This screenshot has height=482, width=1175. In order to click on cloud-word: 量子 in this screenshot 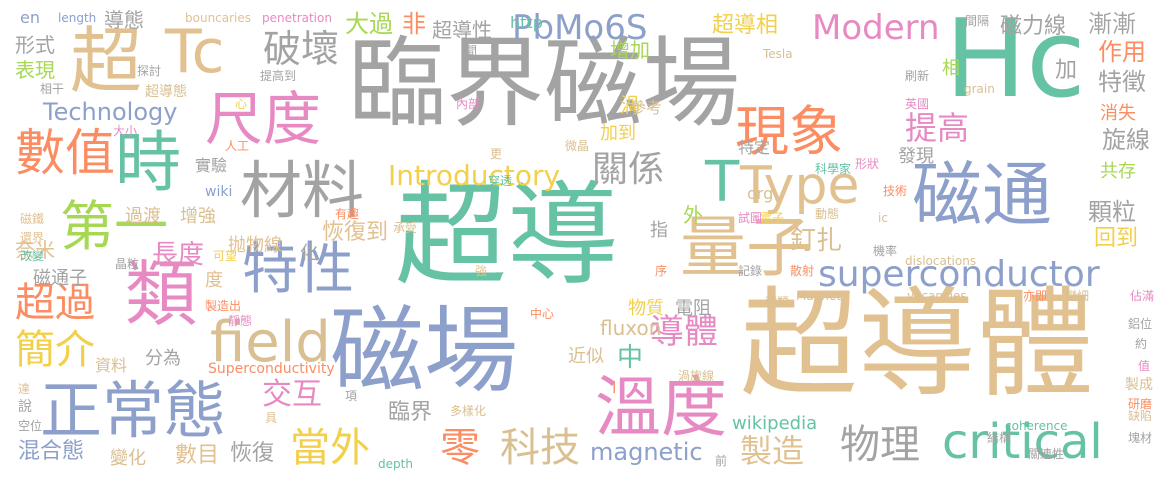, I will do `click(746, 247)`.